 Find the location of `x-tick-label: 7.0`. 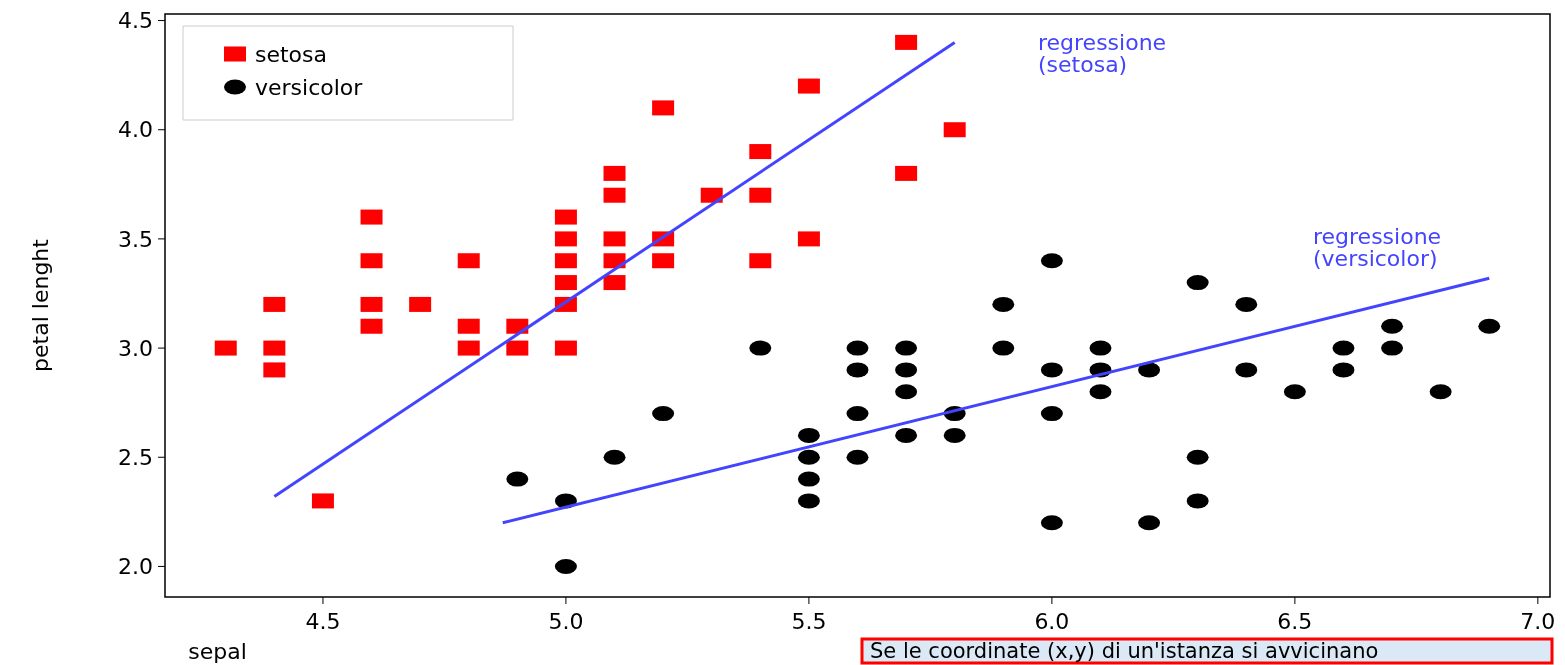

x-tick-label: 7.0 is located at coordinates (1538, 621).